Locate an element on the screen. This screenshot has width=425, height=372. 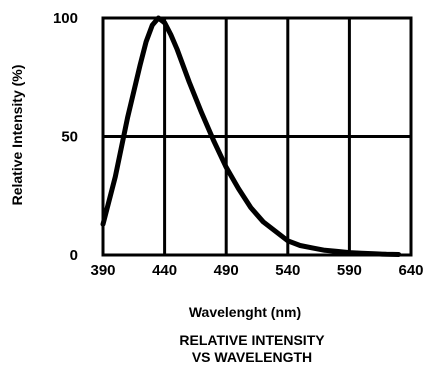
x-tick-390: 390 is located at coordinates (102, 270).